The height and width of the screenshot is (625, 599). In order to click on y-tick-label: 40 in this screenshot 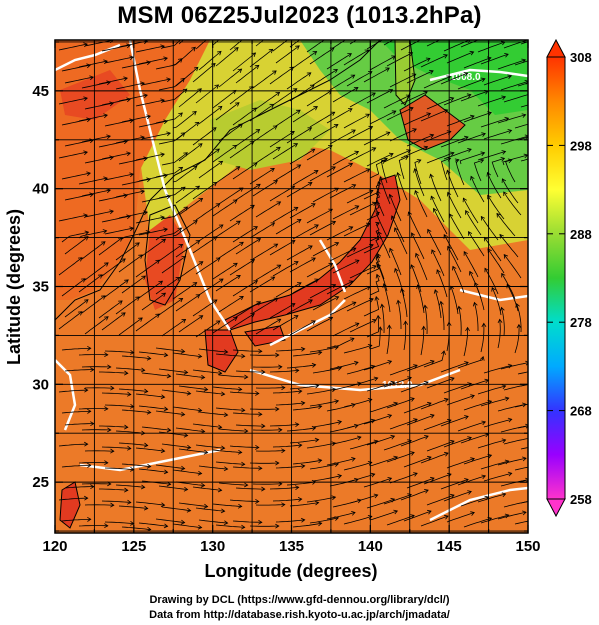, I will do `click(40, 189)`.